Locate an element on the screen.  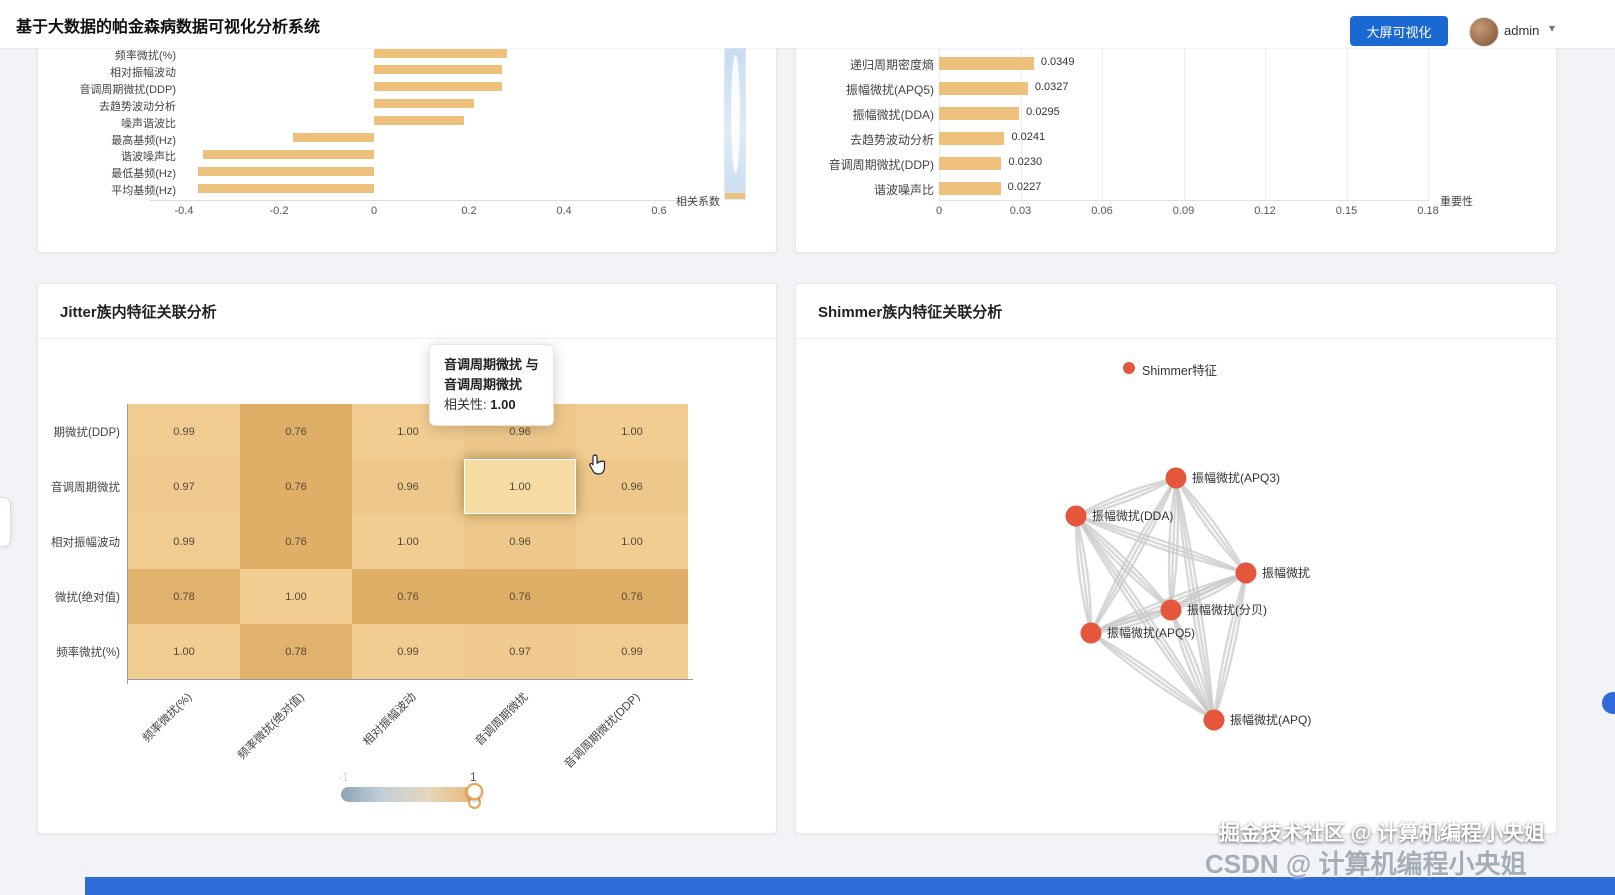
tooltip-feature-a: 音调周期微扰 与 is located at coordinates (491, 364).